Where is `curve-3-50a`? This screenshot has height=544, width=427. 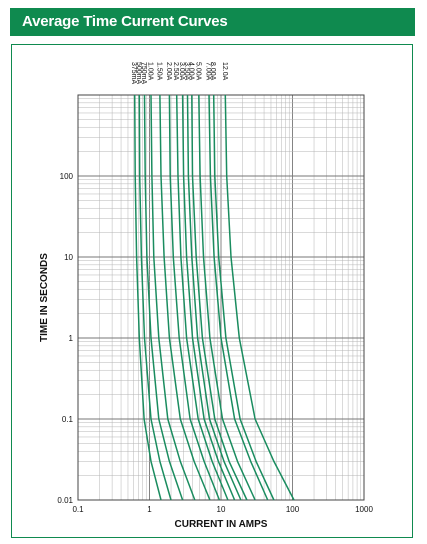 curve-3-50a is located at coordinates (214, 297).